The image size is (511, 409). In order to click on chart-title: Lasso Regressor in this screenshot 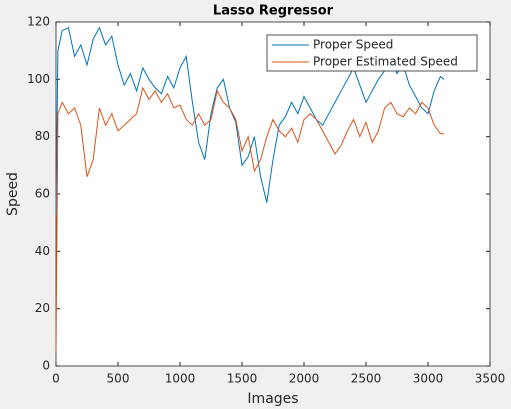, I will do `click(273, 11)`.